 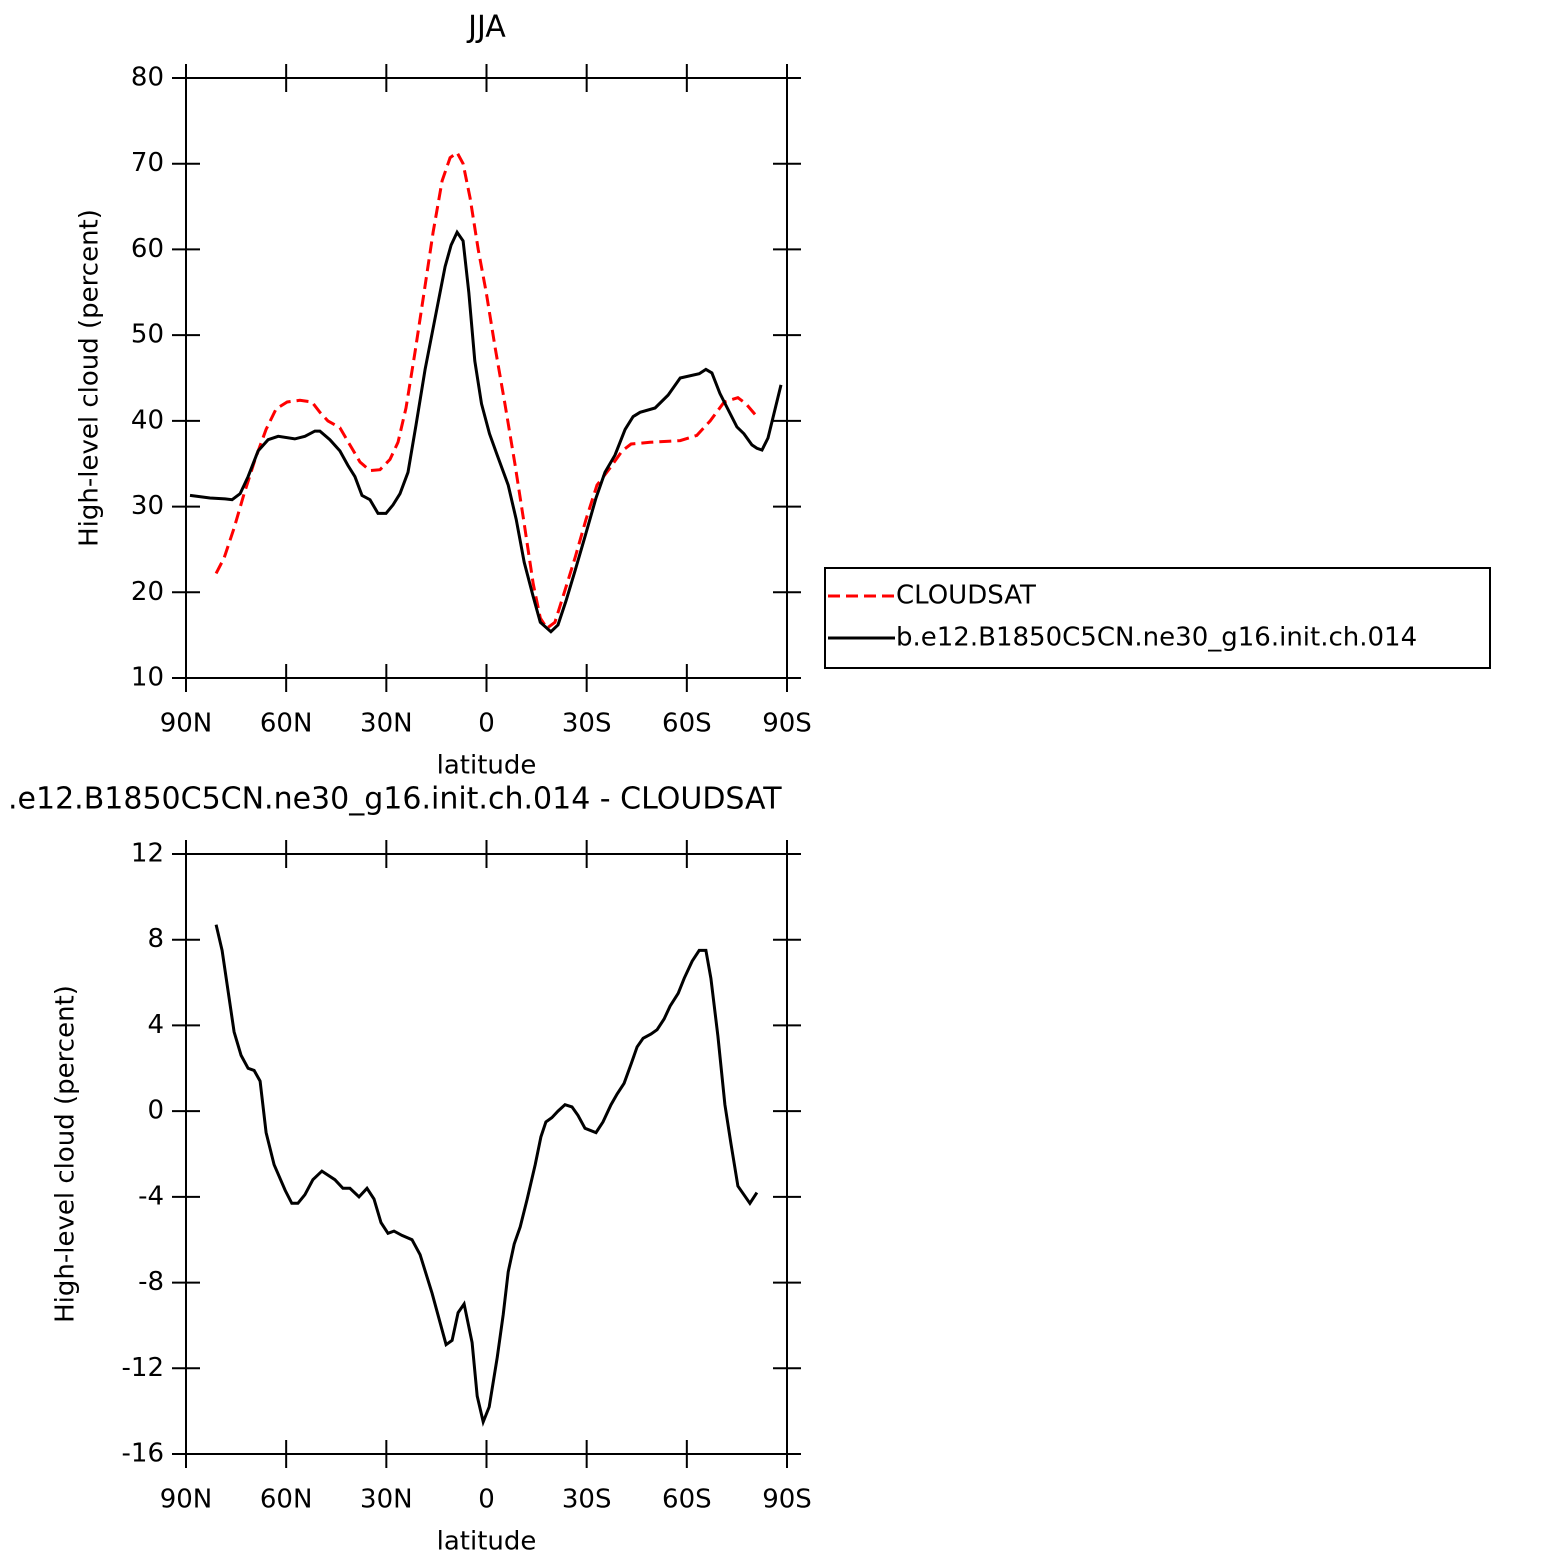 I want to click on legend-box, so click(x=1157, y=618).